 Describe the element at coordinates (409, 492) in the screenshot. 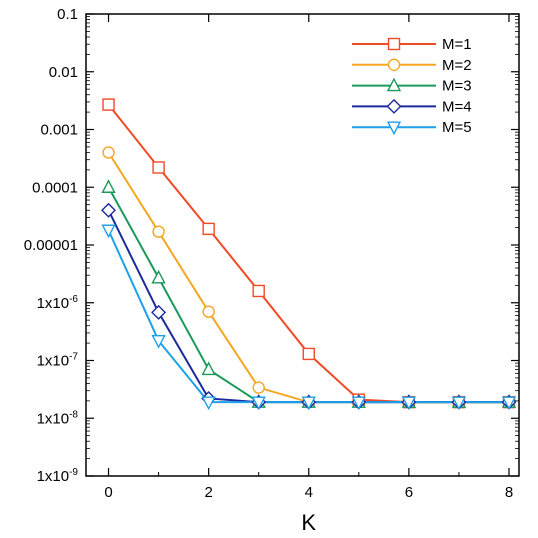

I see `x-tick-label: 6` at that location.